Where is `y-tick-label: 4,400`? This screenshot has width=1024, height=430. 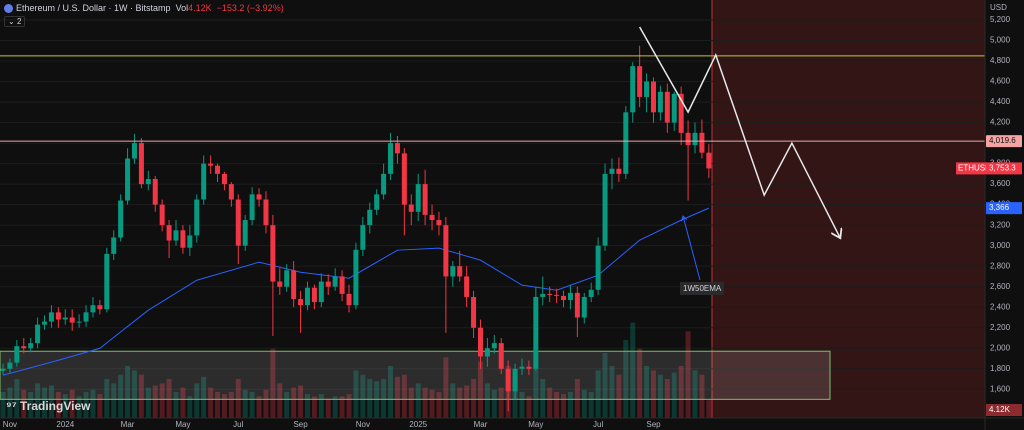 y-tick-label: 4,400 is located at coordinates (1000, 101).